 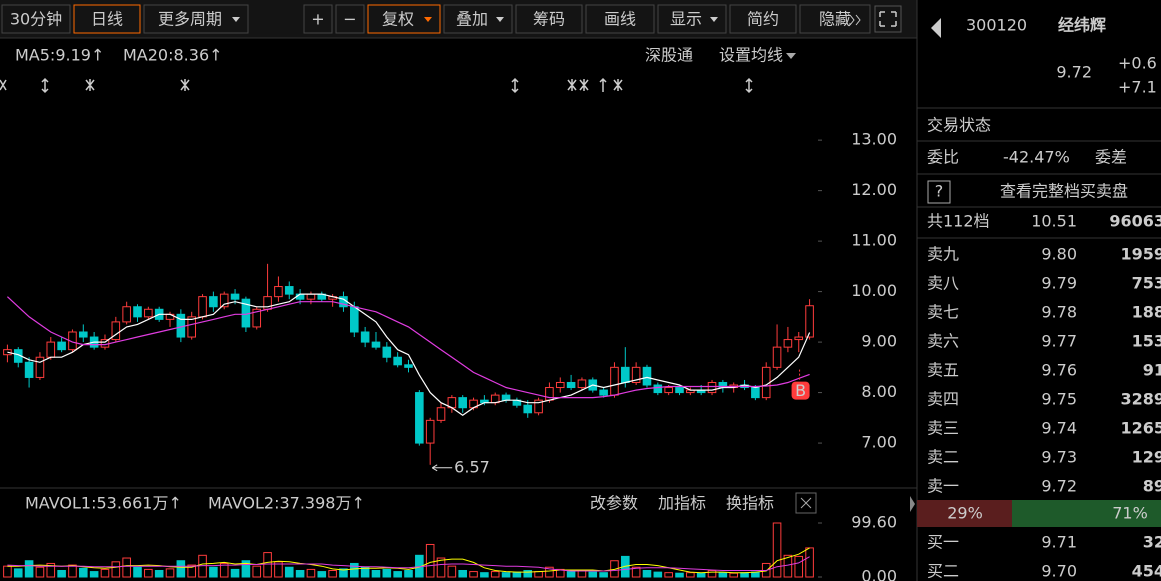 What do you see at coordinates (669, 55) in the screenshot?
I see `chart-link: 深股通` at bounding box center [669, 55].